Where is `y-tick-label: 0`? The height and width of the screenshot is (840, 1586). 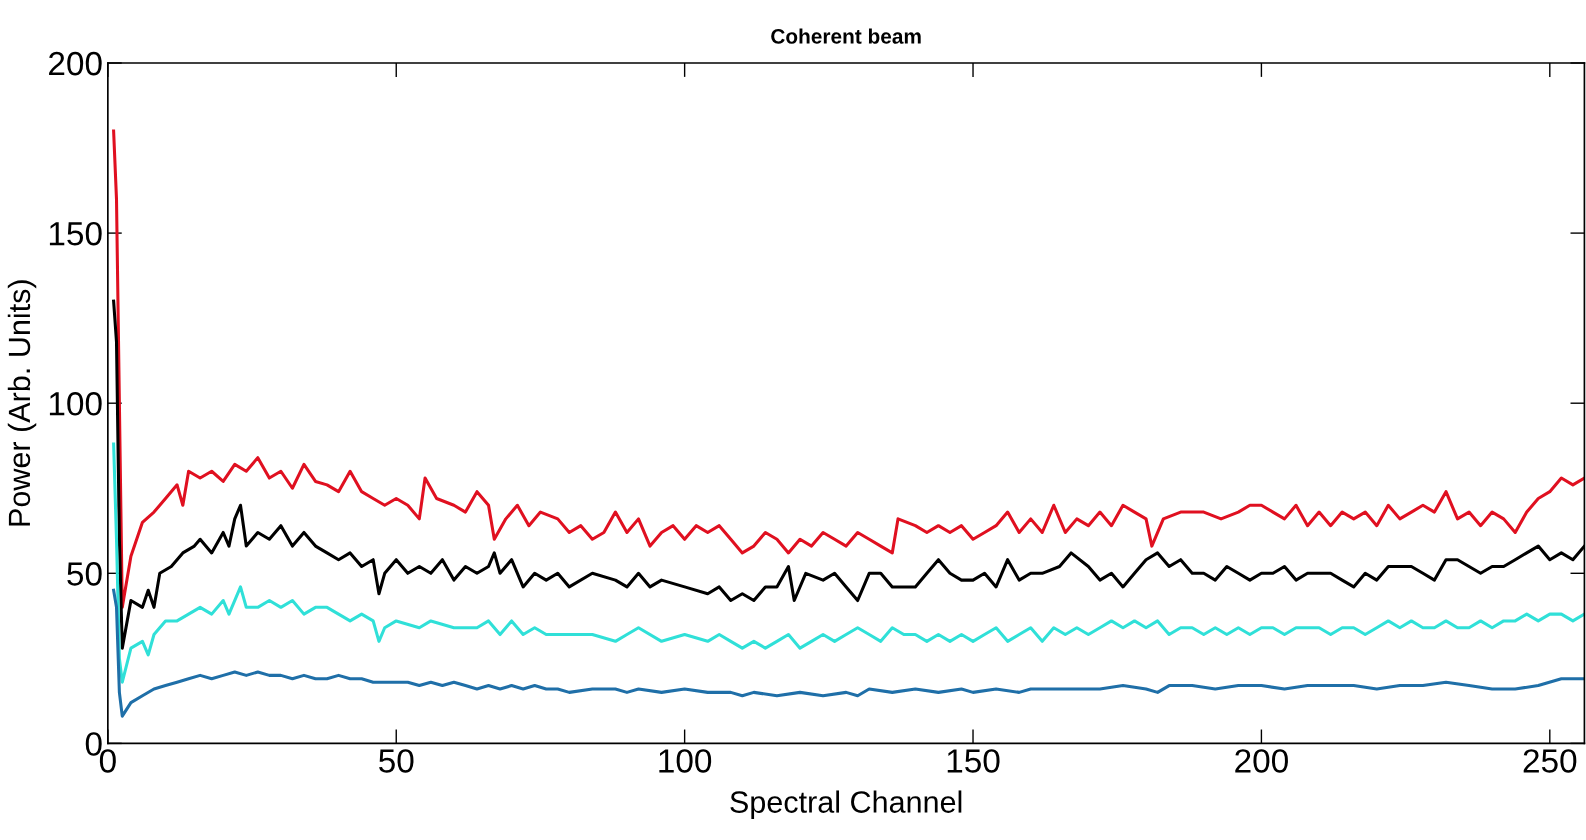 y-tick-label: 0 is located at coordinates (93, 744).